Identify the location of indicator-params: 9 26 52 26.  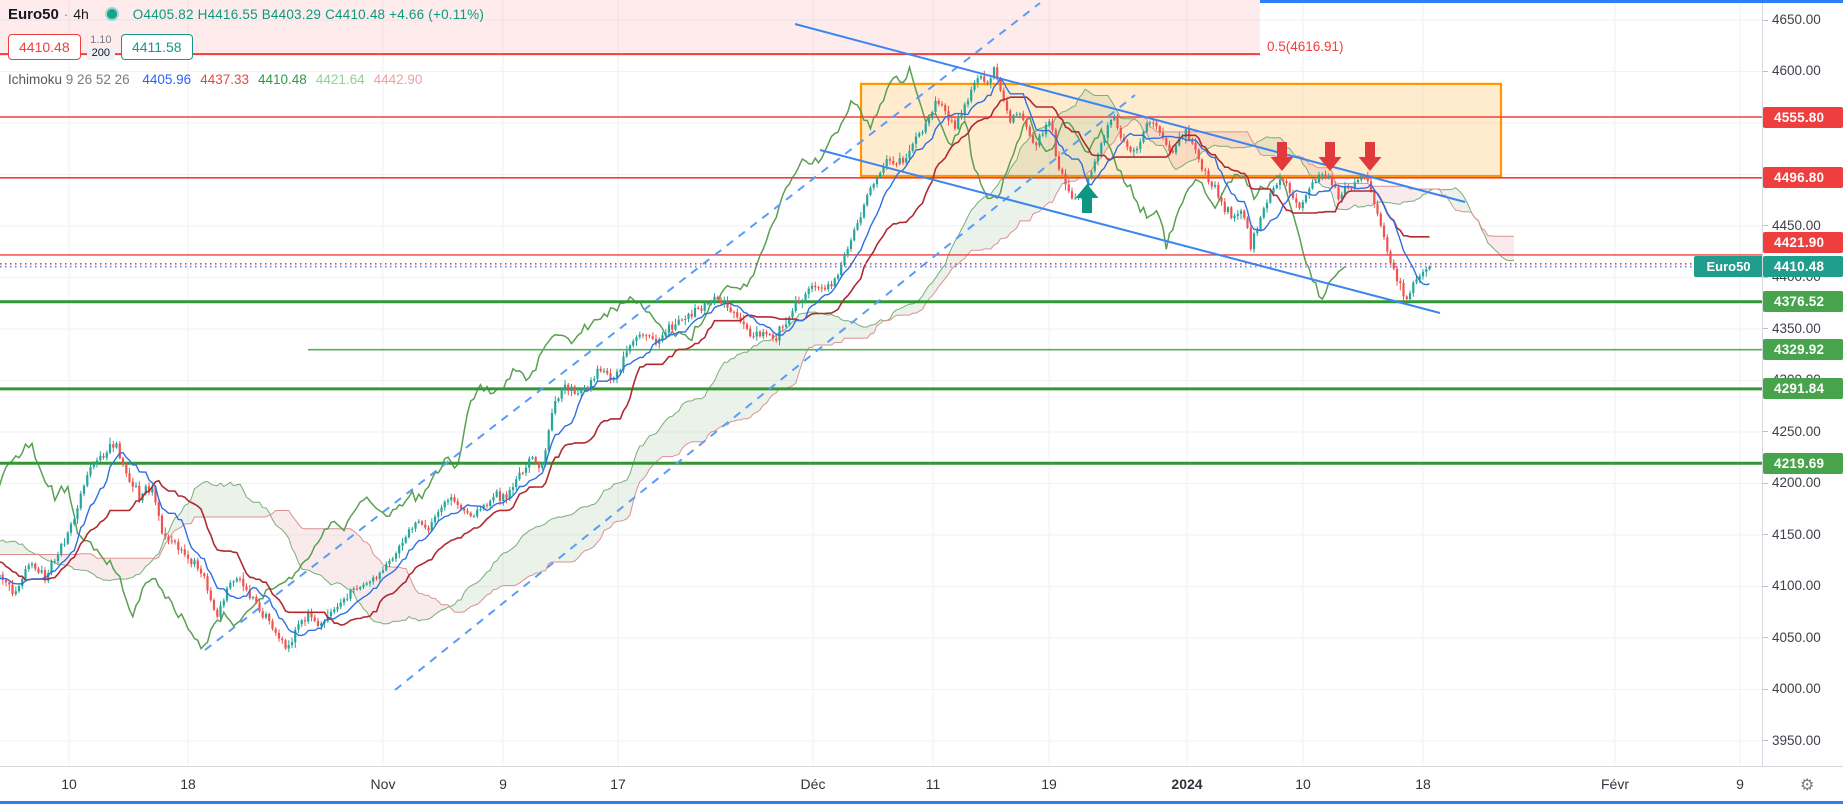
(97, 79).